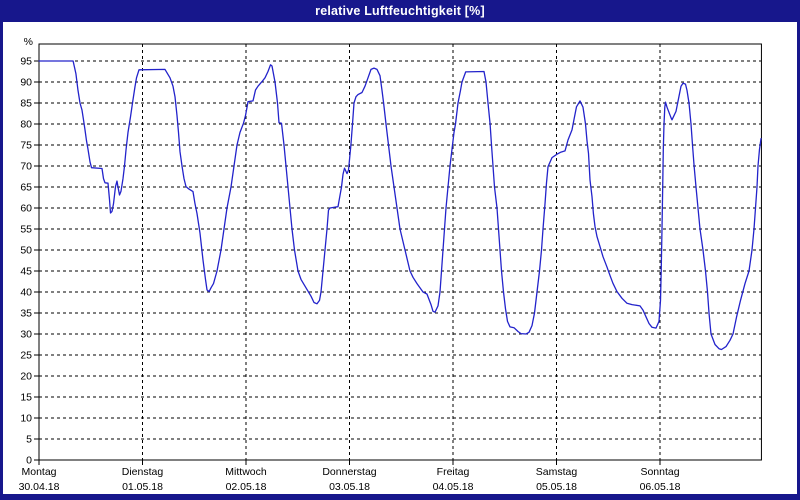  What do you see at coordinates (26, 83) in the screenshot?
I see `y-tick-label: 90` at bounding box center [26, 83].